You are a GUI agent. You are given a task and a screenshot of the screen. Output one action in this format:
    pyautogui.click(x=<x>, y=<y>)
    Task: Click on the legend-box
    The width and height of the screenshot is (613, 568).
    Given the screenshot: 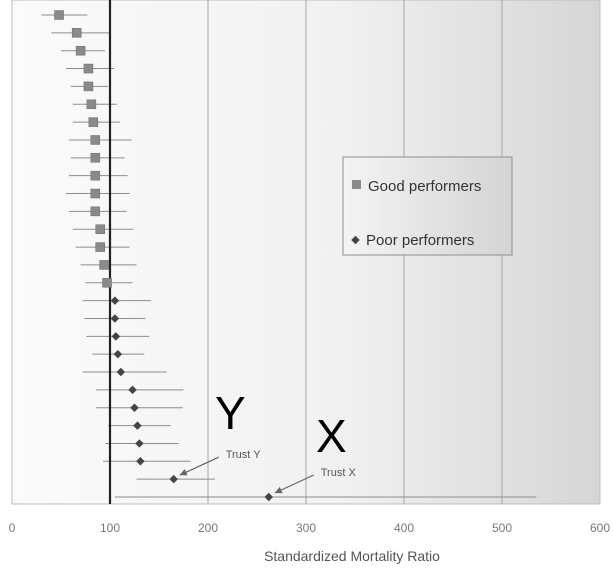 What is the action you would take?
    pyautogui.click(x=427, y=206)
    